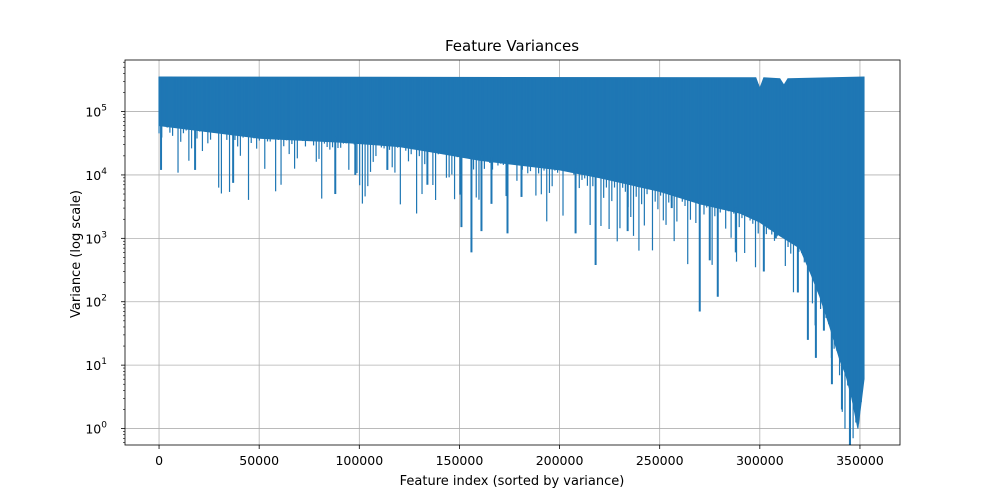 The height and width of the screenshot is (500, 1000). I want to click on x-tick-label: 150000, so click(460, 460).